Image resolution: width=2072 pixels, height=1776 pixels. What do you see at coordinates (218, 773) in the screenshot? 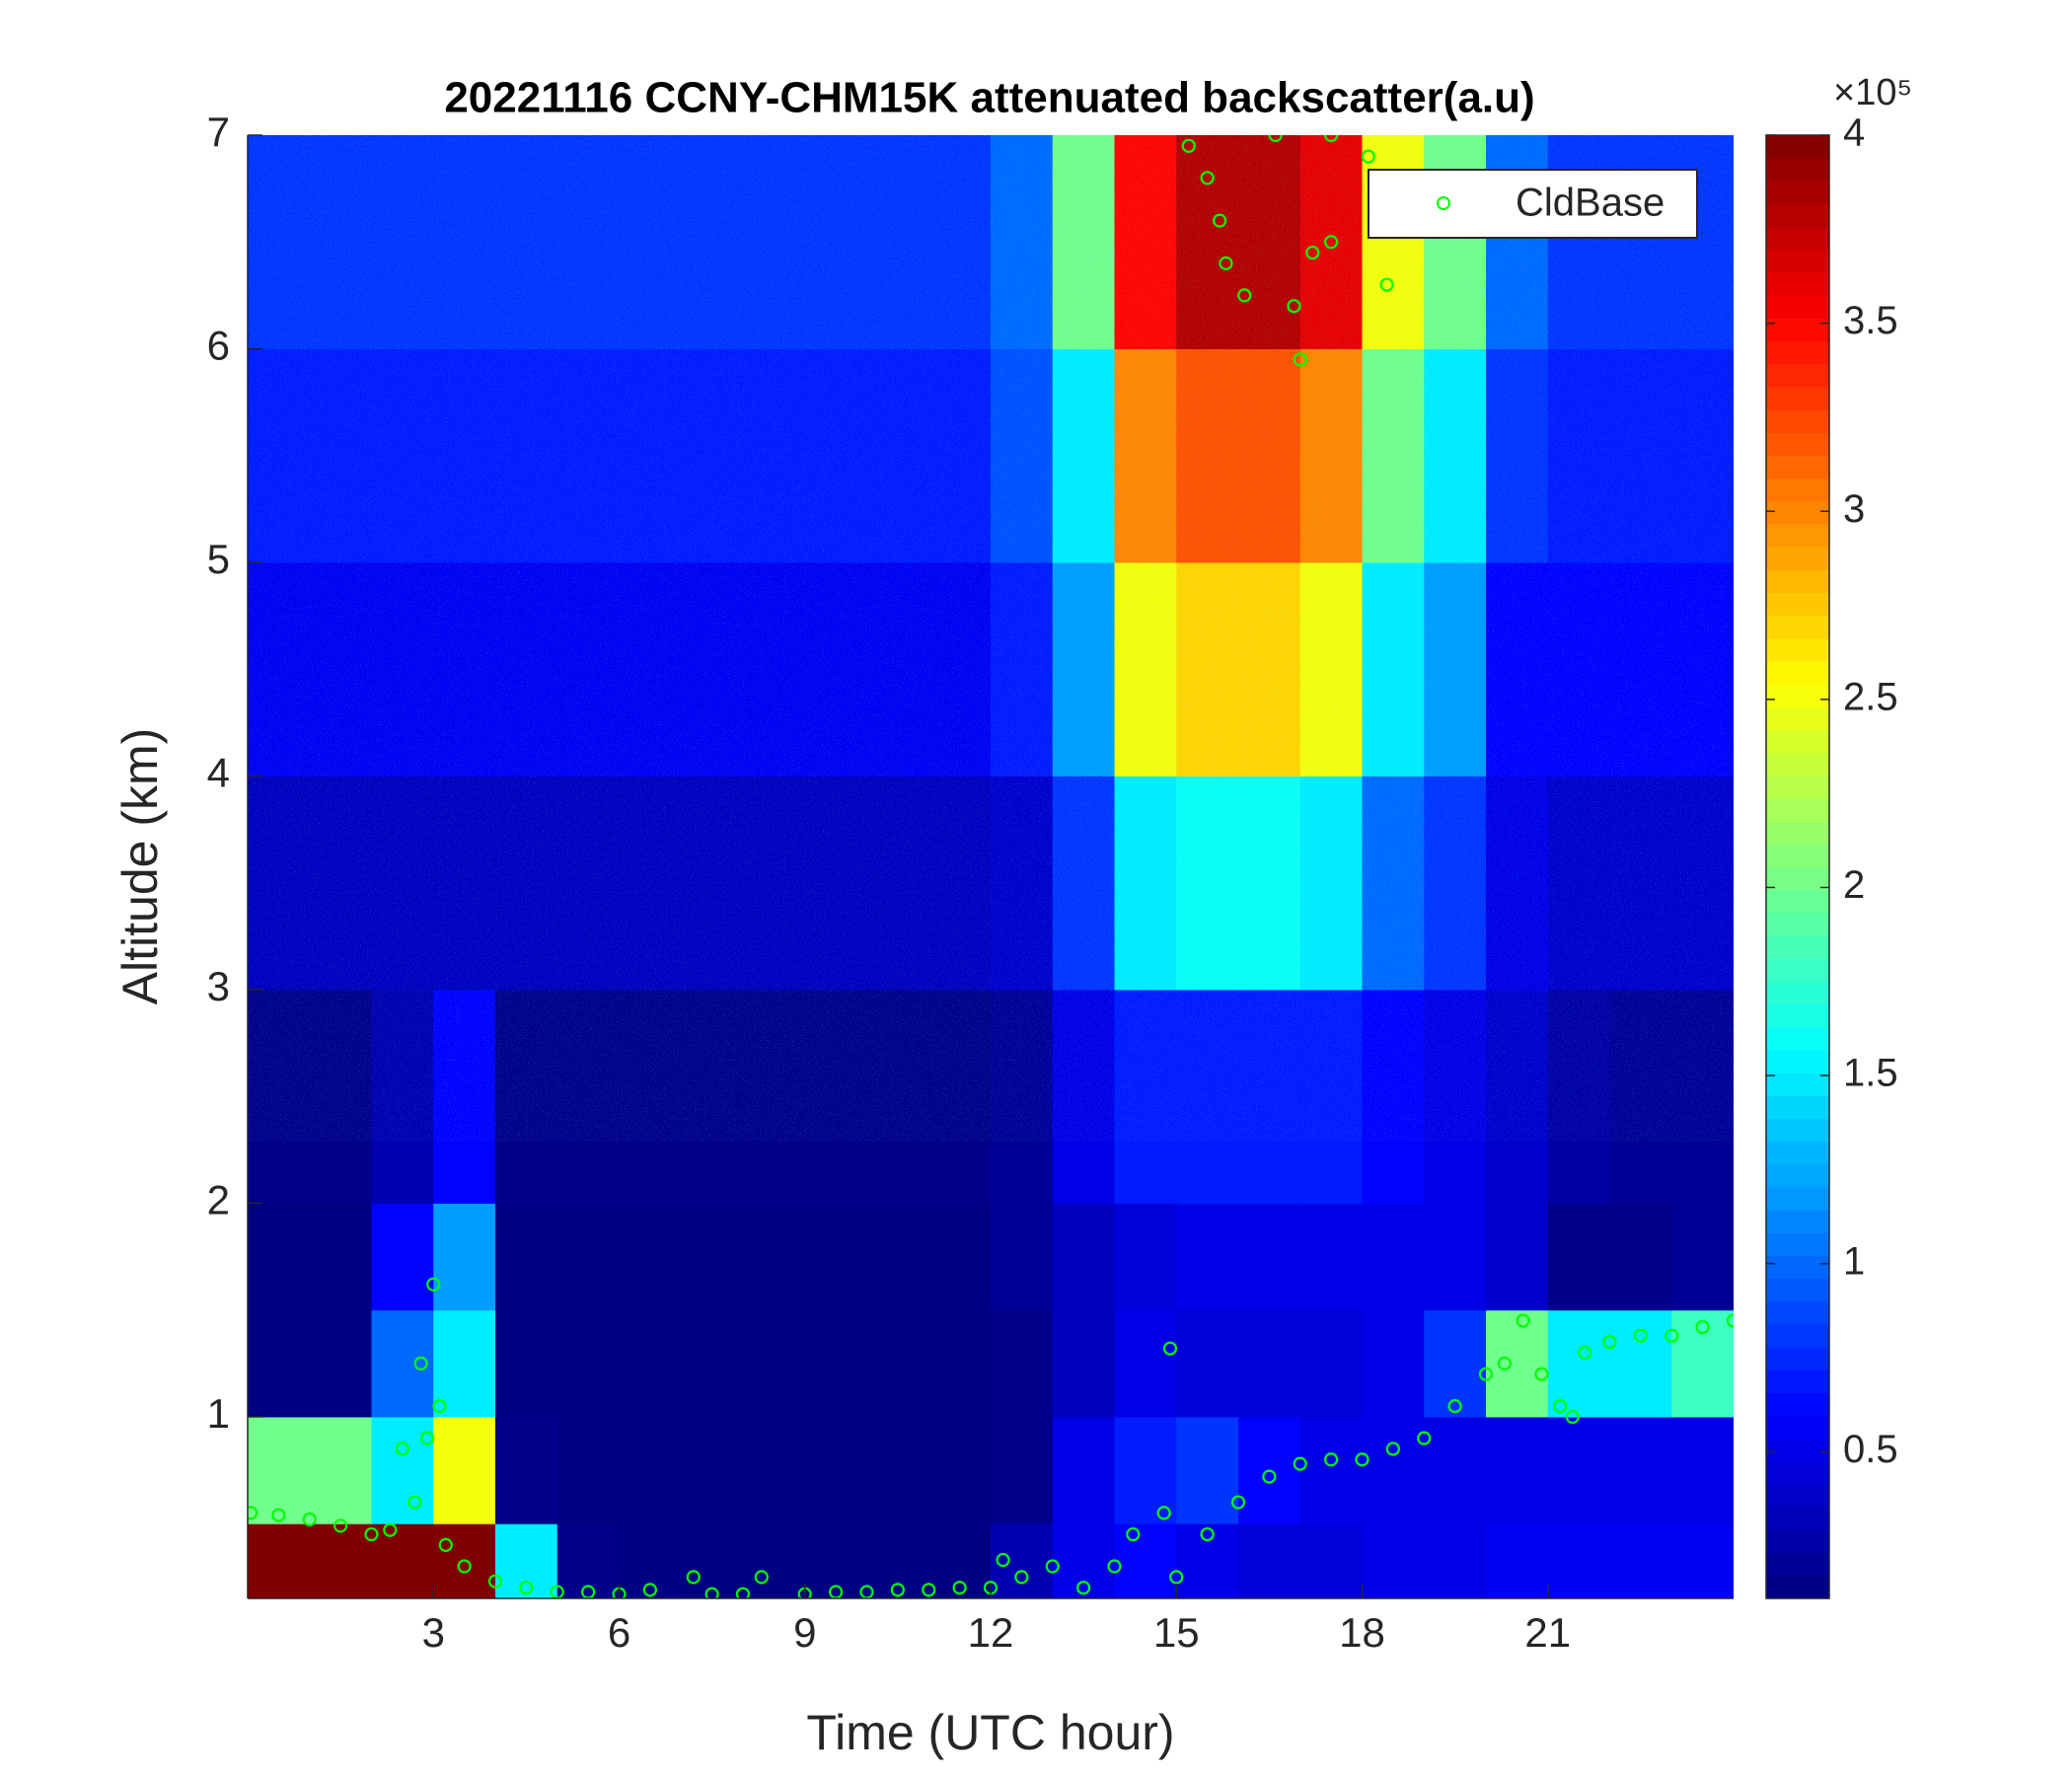
I see `y-tick-label: 4` at bounding box center [218, 773].